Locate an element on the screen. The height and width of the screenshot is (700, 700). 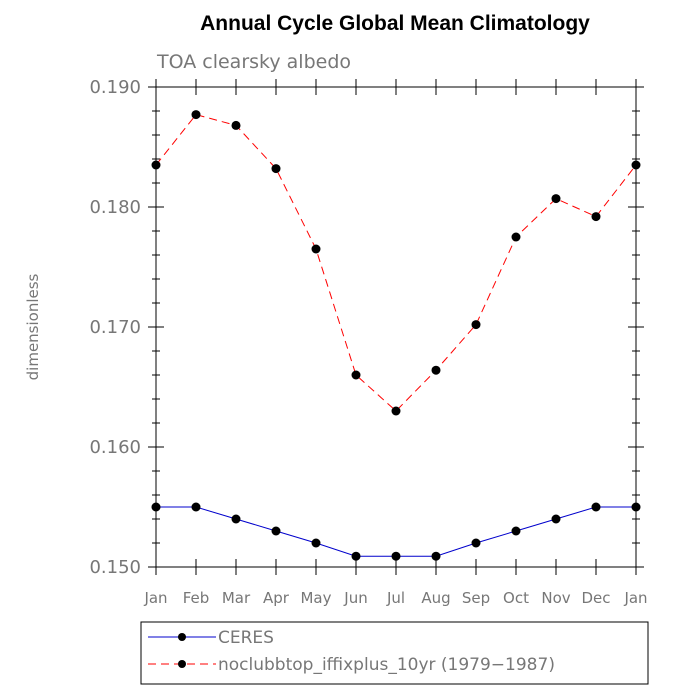
x-tick-label: Apr is located at coordinates (276, 598).